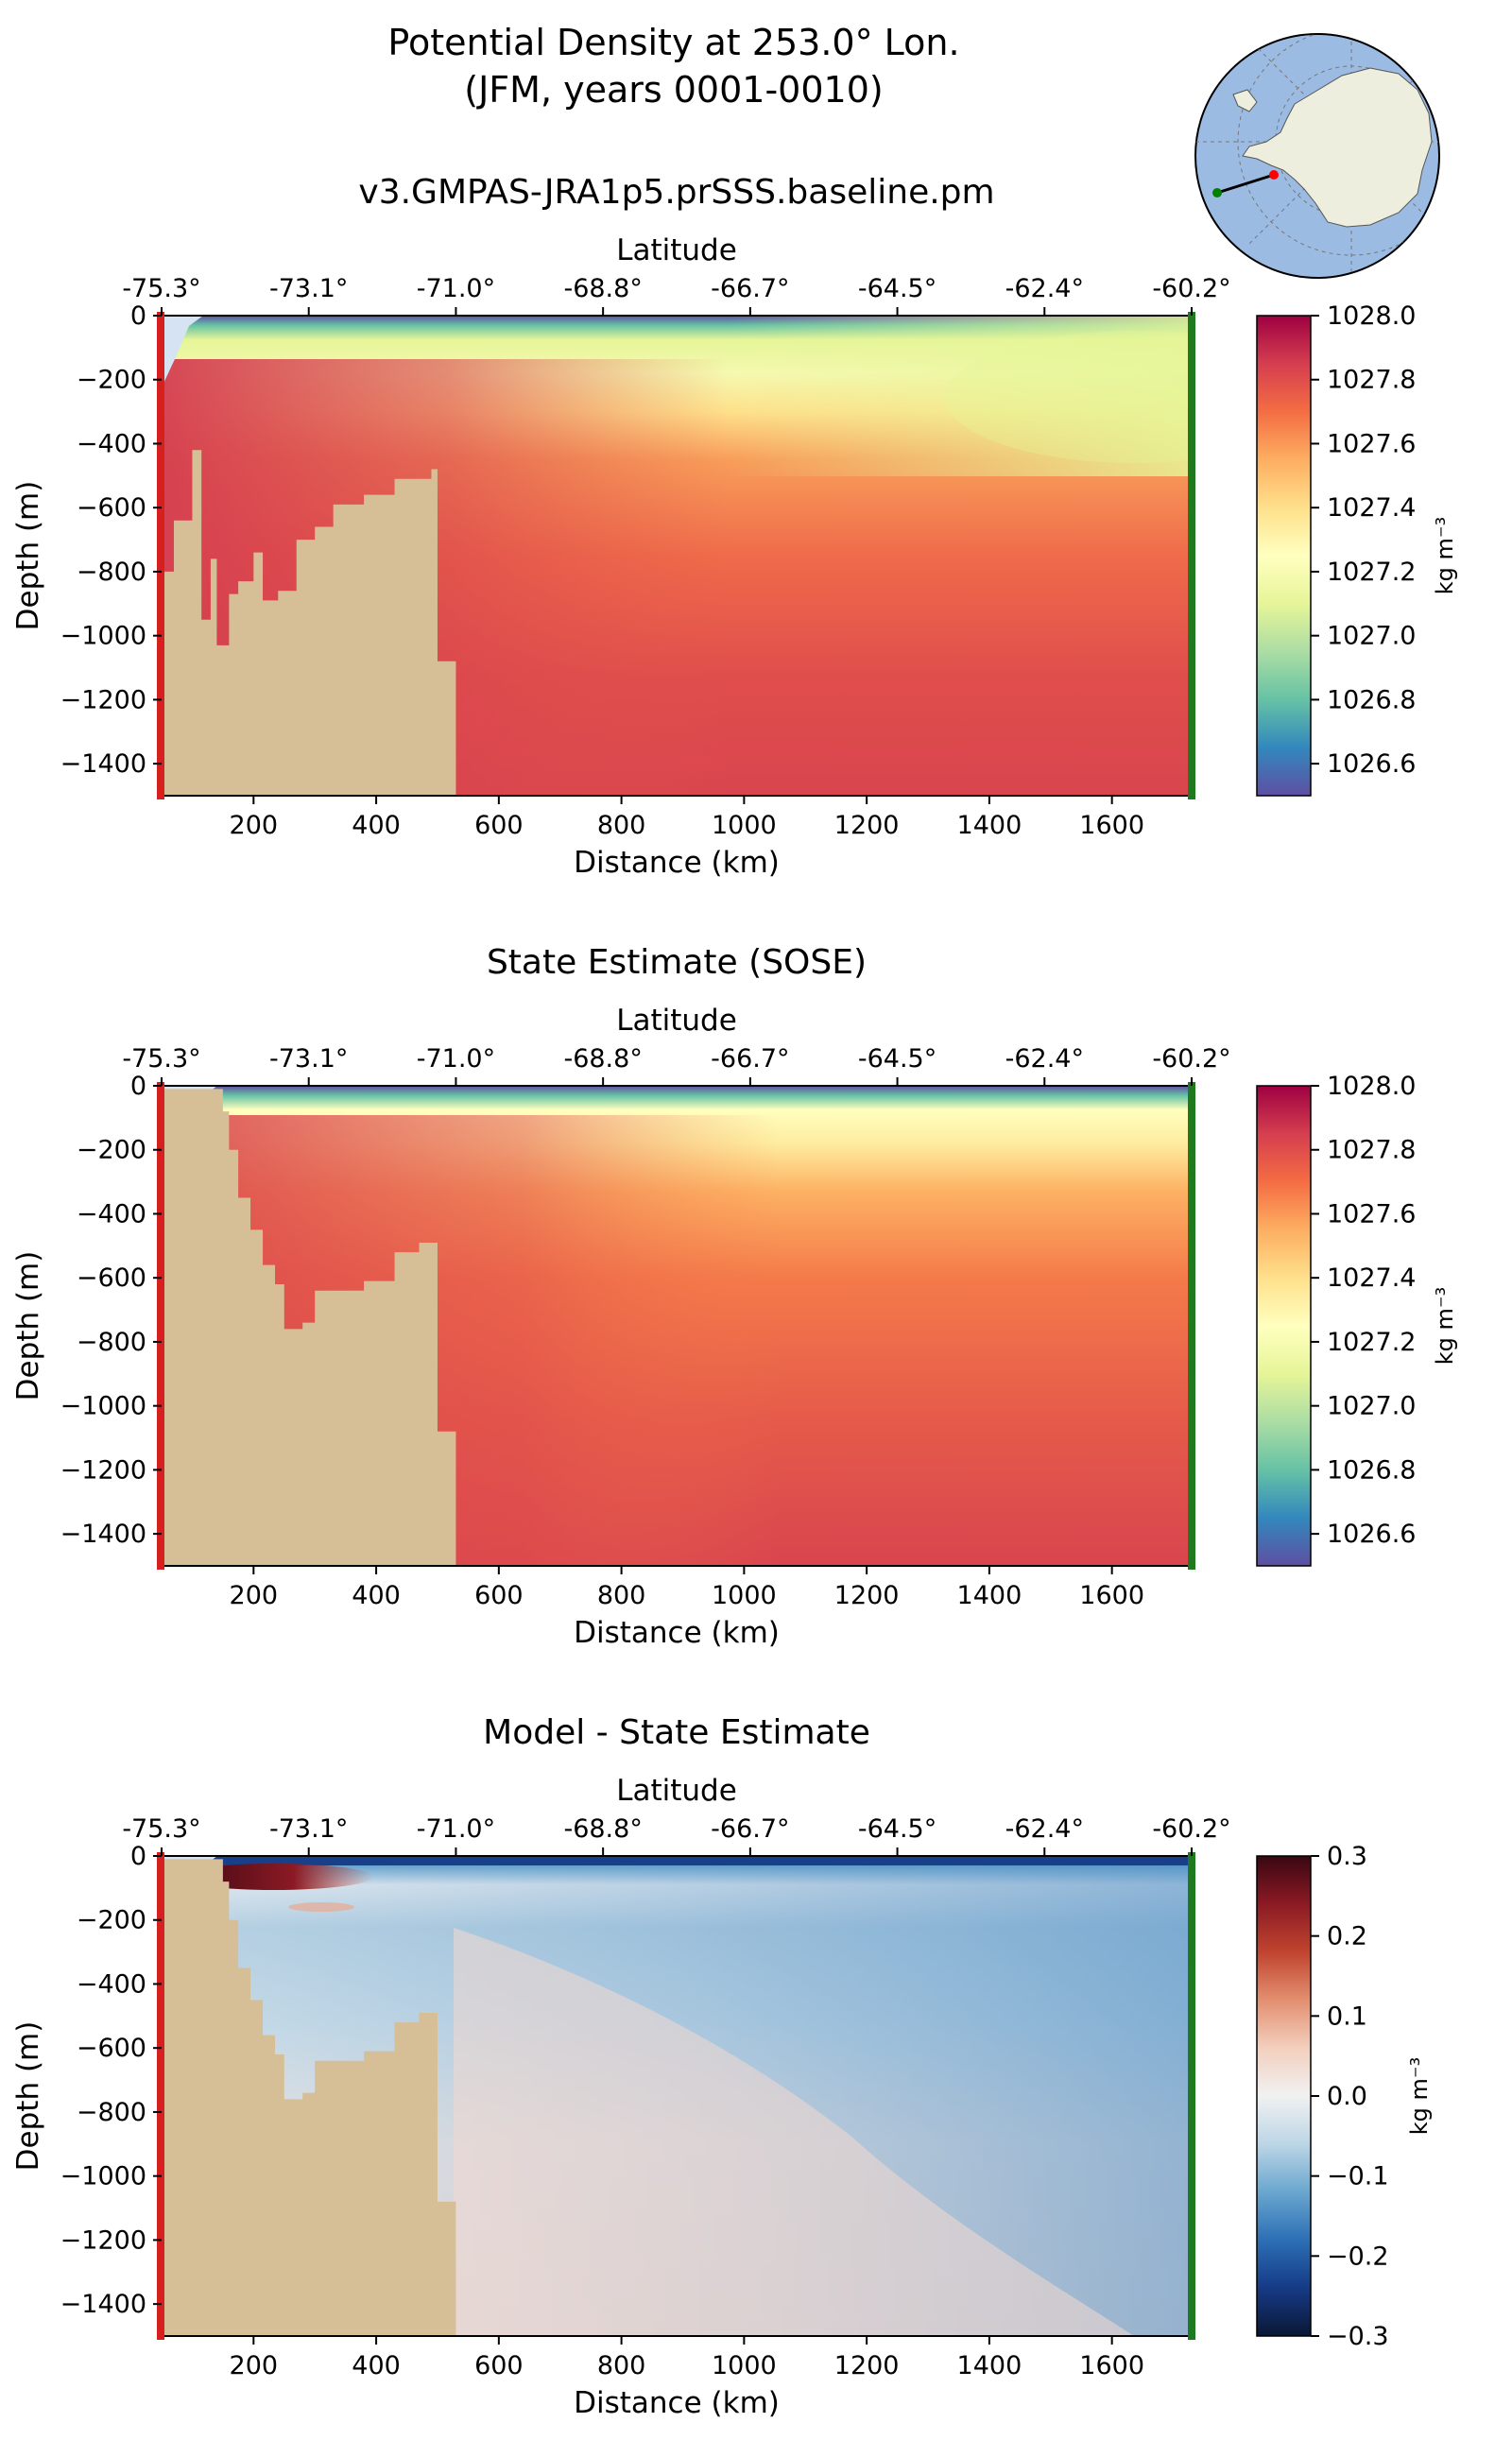  What do you see at coordinates (138, 1086) in the screenshot?
I see `sose-ytick-label: 0` at bounding box center [138, 1086].